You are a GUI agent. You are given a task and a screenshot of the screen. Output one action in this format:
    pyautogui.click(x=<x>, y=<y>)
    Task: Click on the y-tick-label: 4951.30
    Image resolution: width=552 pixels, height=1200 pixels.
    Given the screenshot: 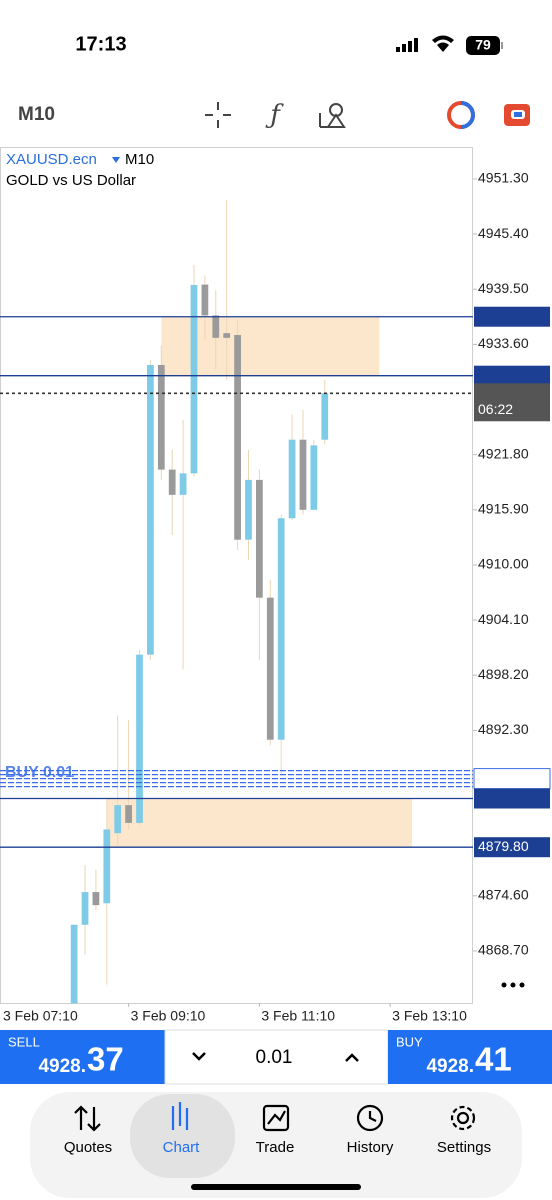 What is the action you would take?
    pyautogui.click(x=503, y=178)
    